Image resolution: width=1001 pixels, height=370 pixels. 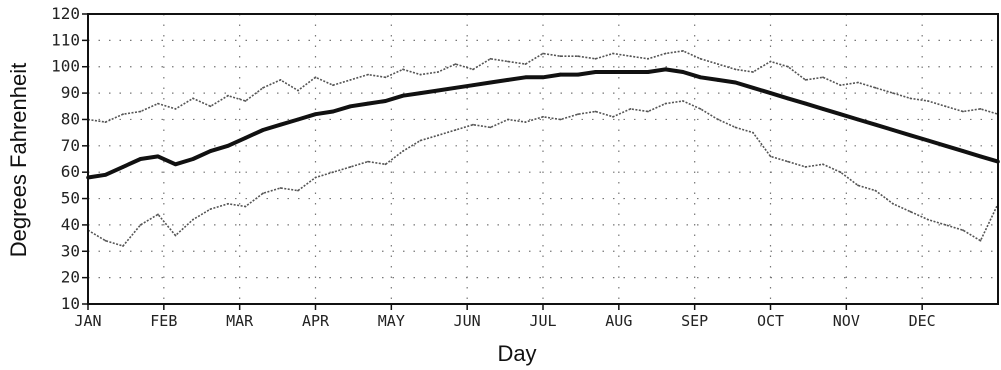 What do you see at coordinates (65, 39) in the screenshot?
I see `y-tick-label: 110` at bounding box center [65, 39].